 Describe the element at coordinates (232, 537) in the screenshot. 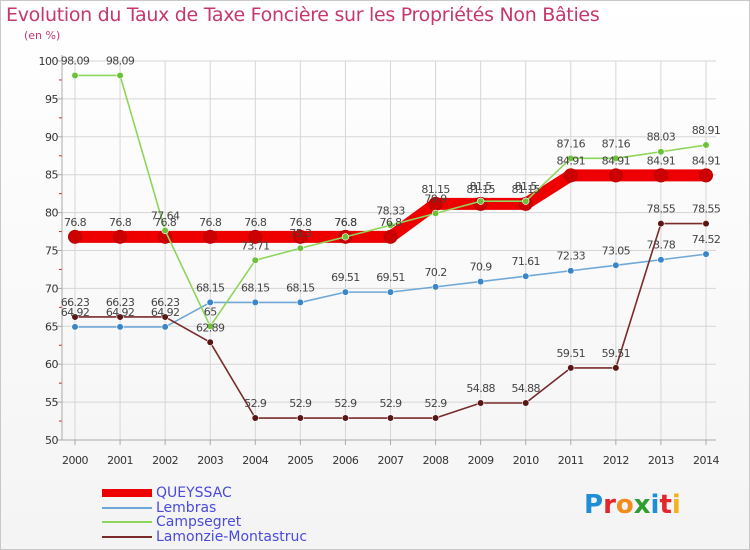

I see `legend-label-lamonzie-montastruc: Lamonzie-Montastruc` at that location.